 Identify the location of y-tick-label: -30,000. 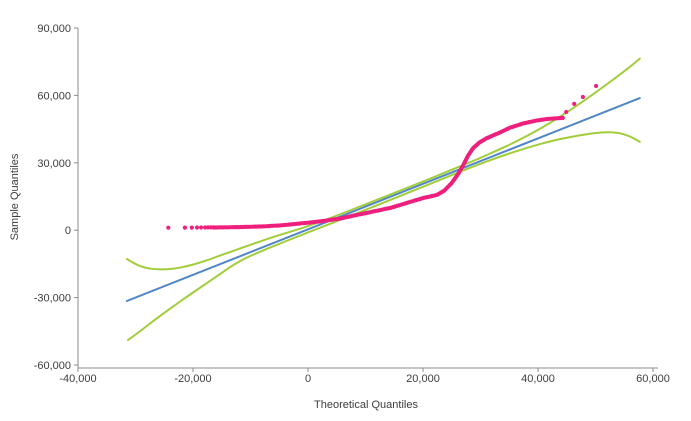
(52, 299).